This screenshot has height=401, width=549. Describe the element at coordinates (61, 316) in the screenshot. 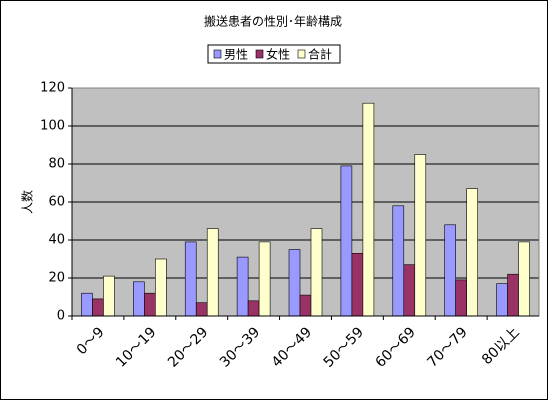

I see `y-tick-label: 0` at that location.